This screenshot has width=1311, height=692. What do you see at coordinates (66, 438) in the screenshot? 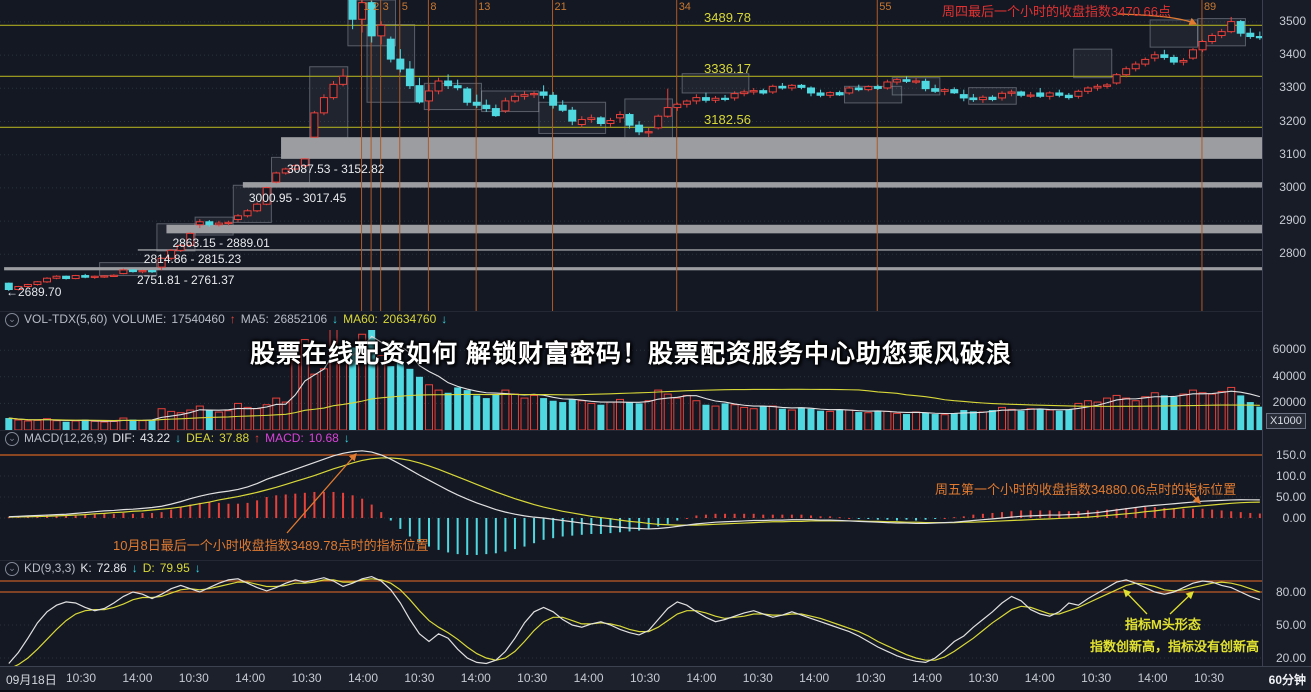
I see `macd-indicator-name: MACD(12,26,9)` at bounding box center [66, 438].